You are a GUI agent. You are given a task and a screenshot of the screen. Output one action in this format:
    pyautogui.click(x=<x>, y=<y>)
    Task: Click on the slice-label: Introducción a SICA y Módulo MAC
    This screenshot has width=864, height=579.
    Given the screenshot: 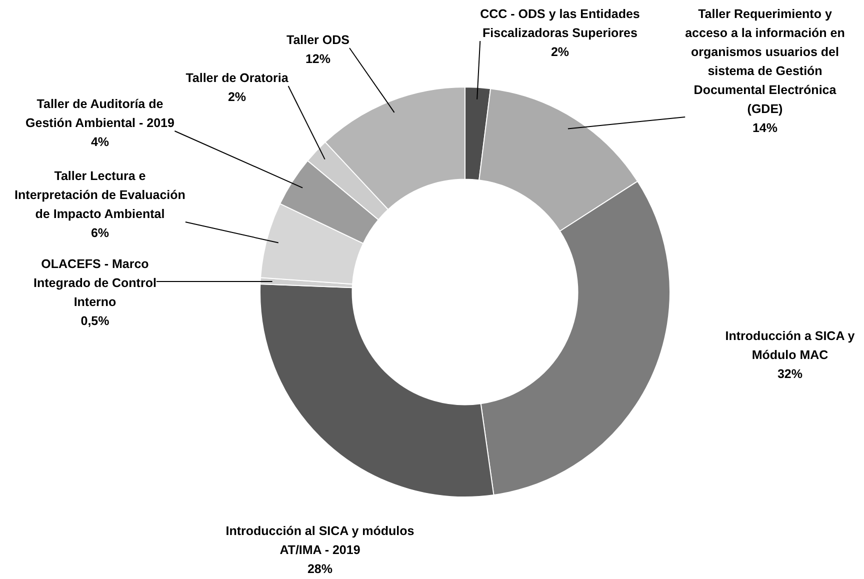 What is the action you would take?
    pyautogui.click(x=790, y=345)
    